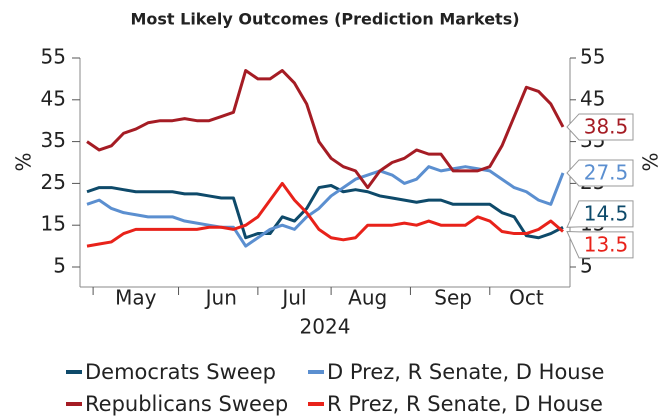 Image resolution: width=663 pixels, height=416 pixels. Describe the element at coordinates (606, 172) in the screenshot. I see `callout-label: 27.5` at that location.